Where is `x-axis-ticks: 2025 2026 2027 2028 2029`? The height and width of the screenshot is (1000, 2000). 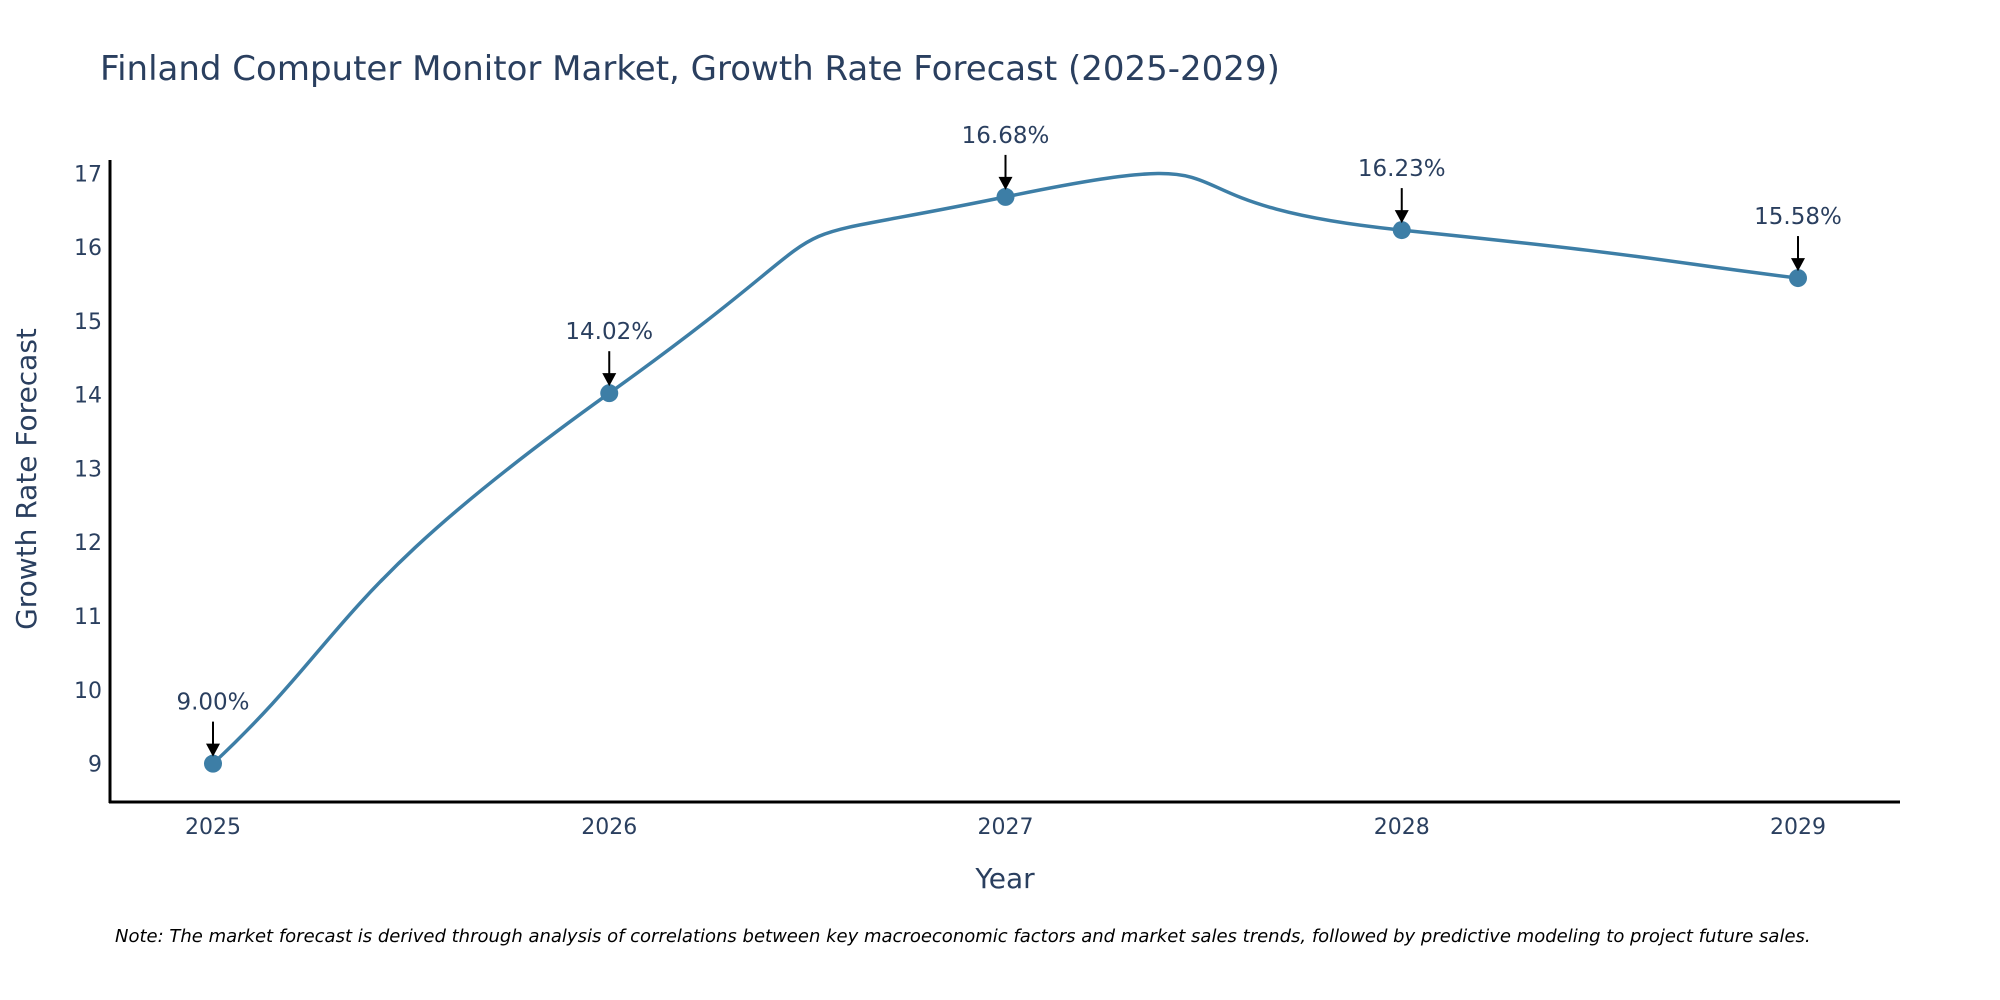
x-axis-ticks: 2025 2026 2027 2028 2029 is located at coordinates (1005, 827).